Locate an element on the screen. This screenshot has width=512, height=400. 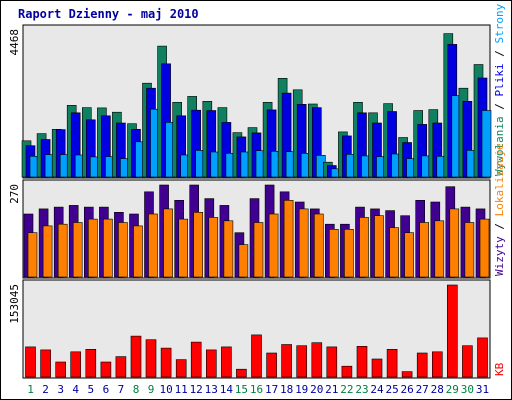
x-tick-label: 5 is located at coordinates (90, 389).